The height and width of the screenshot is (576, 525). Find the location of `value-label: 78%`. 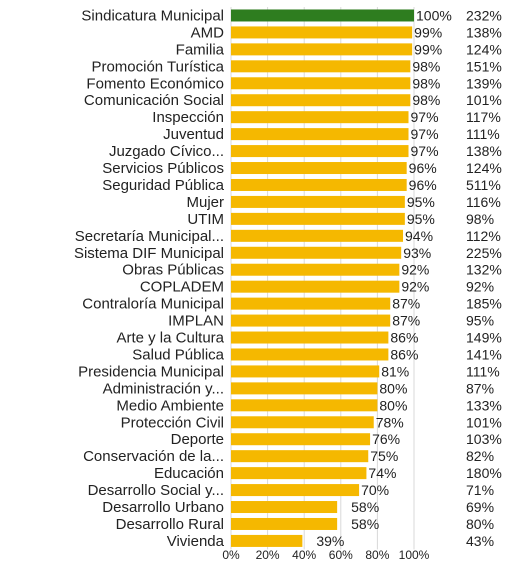

value-label: 78% is located at coordinates (390, 422).